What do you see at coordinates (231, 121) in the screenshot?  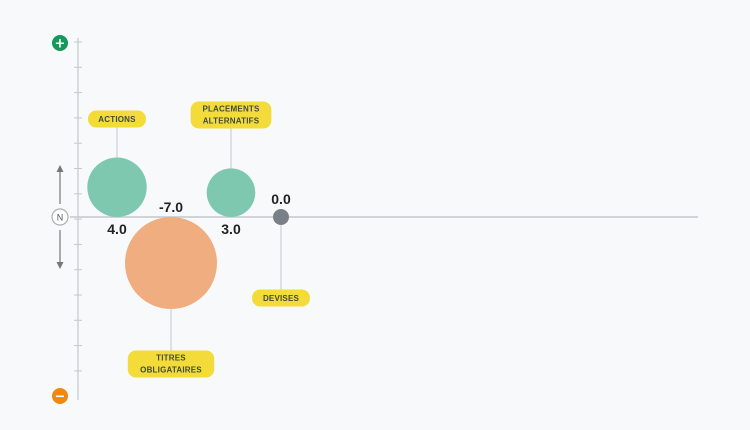 I see `category-label: ALTERNATIFS` at bounding box center [231, 121].